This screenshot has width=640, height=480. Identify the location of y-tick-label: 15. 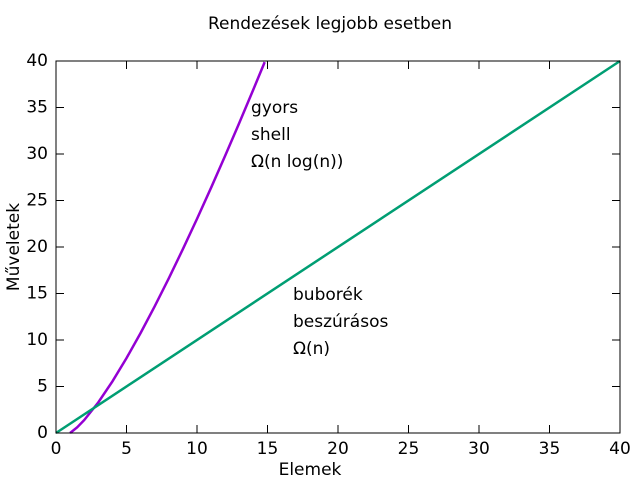
(37, 294).